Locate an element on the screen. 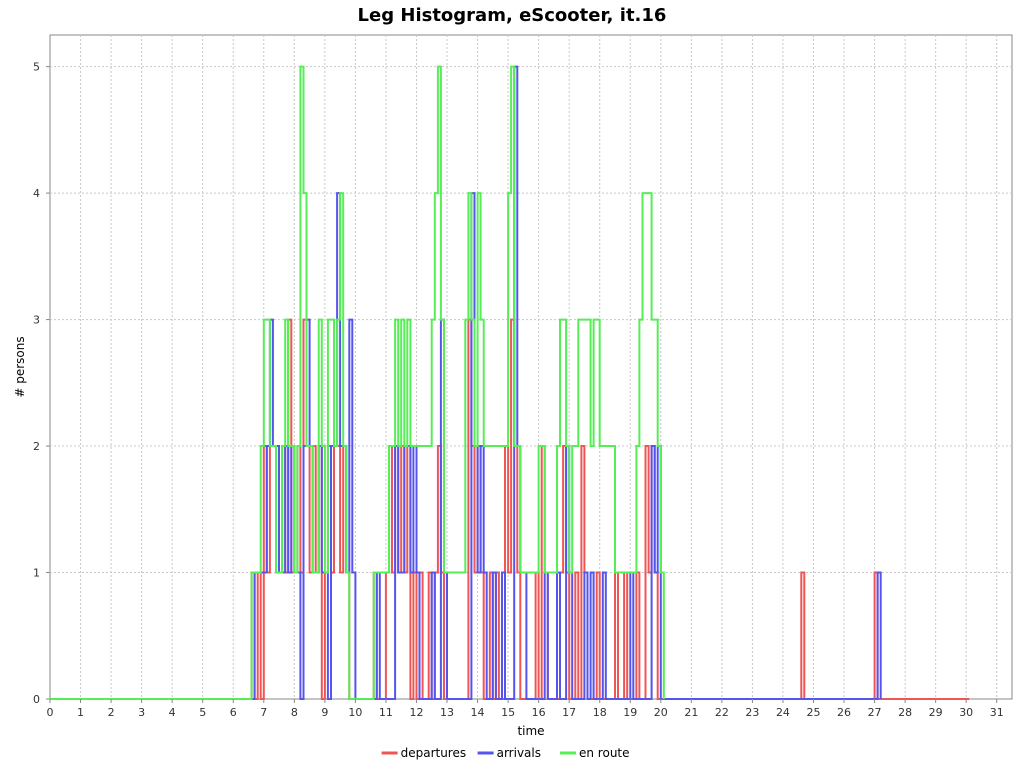 This screenshot has width=1024, height=768. x-tick-label: 23 is located at coordinates (752, 712).